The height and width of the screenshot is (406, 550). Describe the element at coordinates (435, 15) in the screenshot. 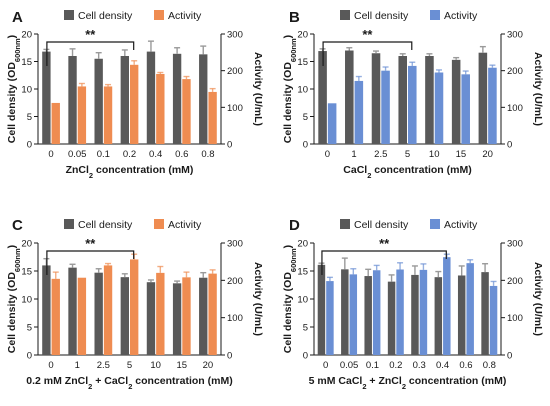

I see `legend-swatch-activity` at that location.